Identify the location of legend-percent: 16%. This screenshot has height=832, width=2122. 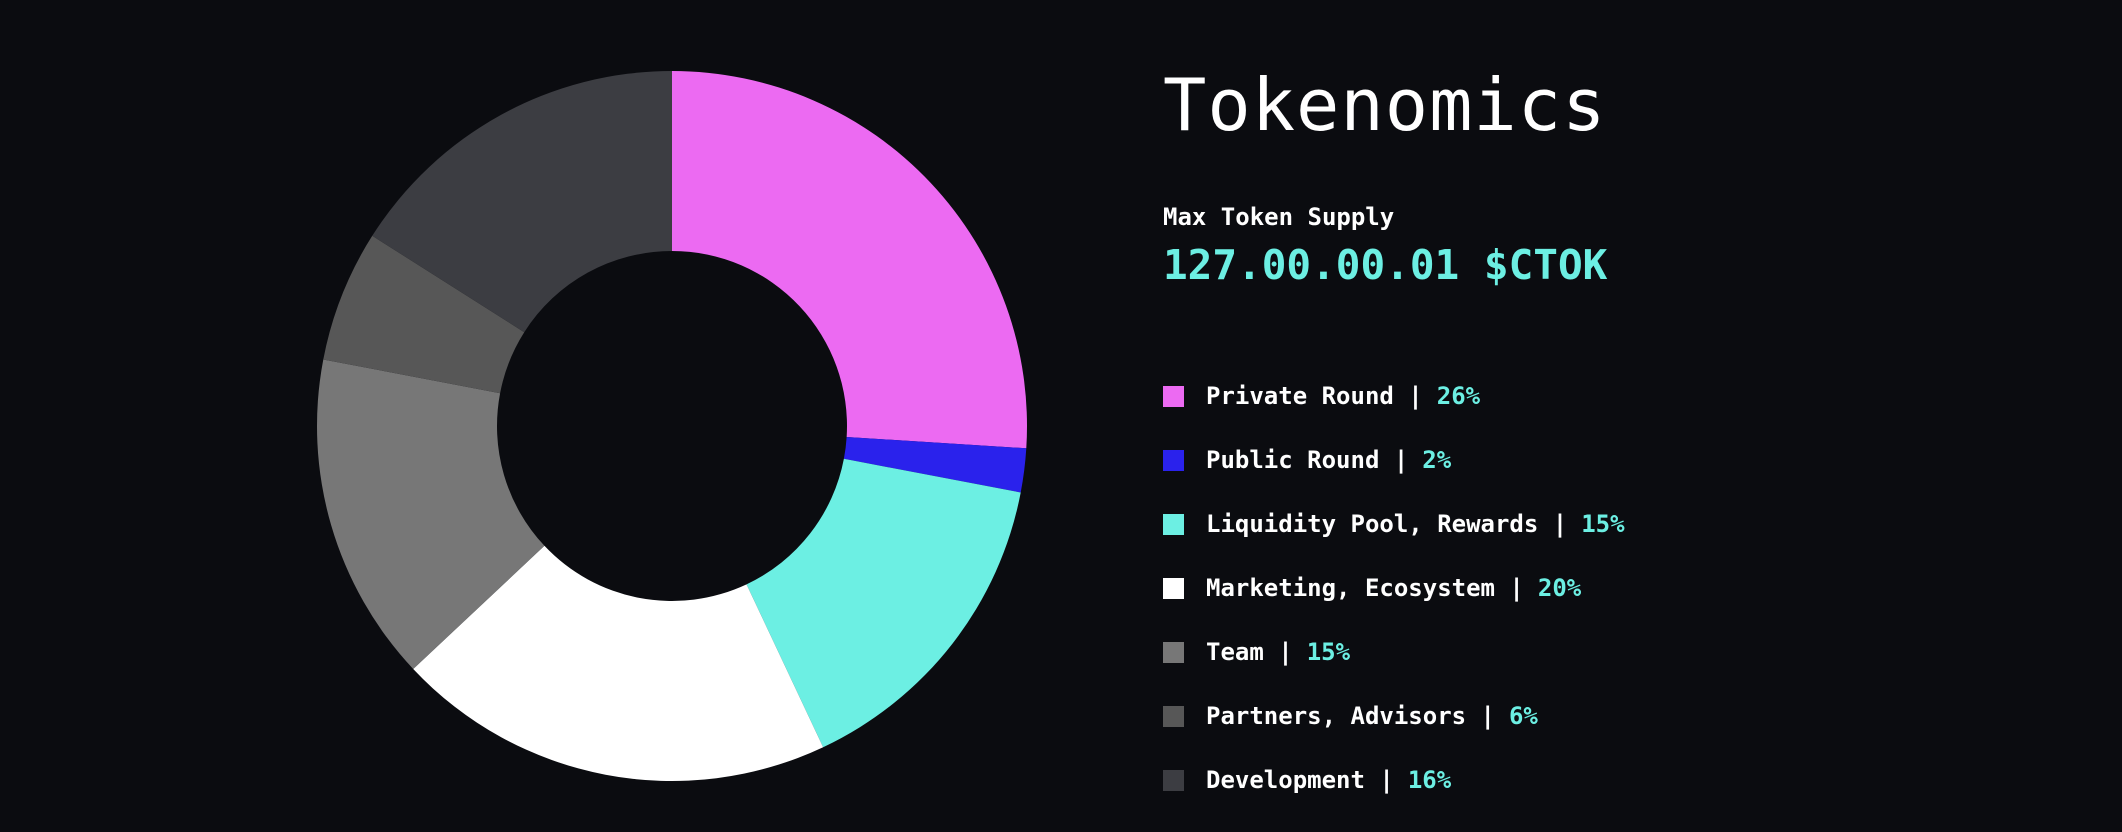
(1429, 780).